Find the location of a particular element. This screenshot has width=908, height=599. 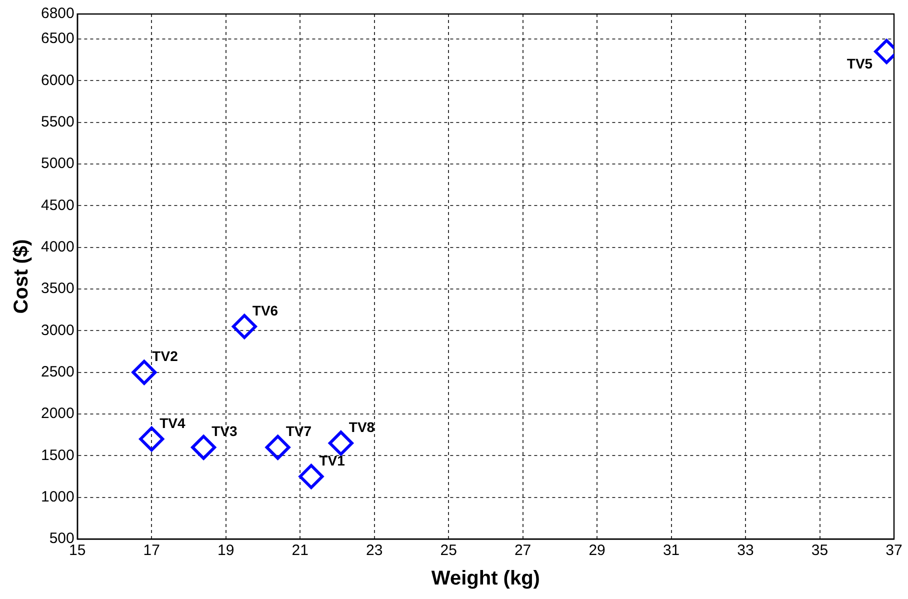

y-tick-label: 6800 is located at coordinates (57, 13).